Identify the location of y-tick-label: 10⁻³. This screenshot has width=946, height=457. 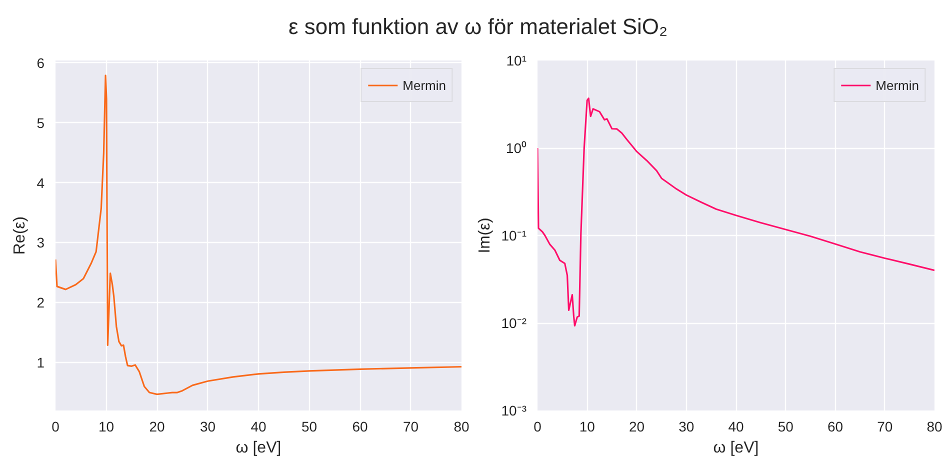
(514, 410).